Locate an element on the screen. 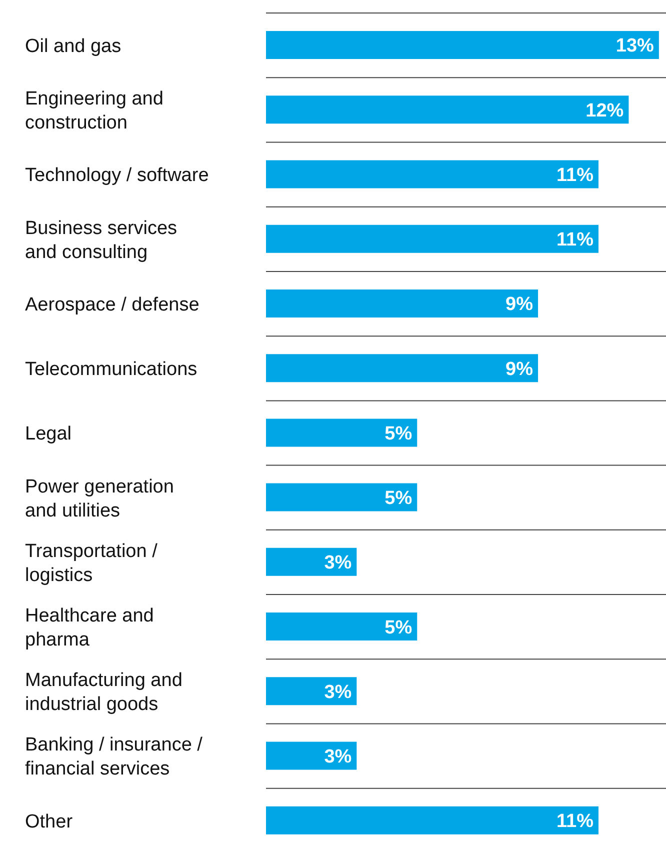 Image resolution: width=666 pixels, height=851 pixels. y-tick-label: Technology / software is located at coordinates (117, 175).